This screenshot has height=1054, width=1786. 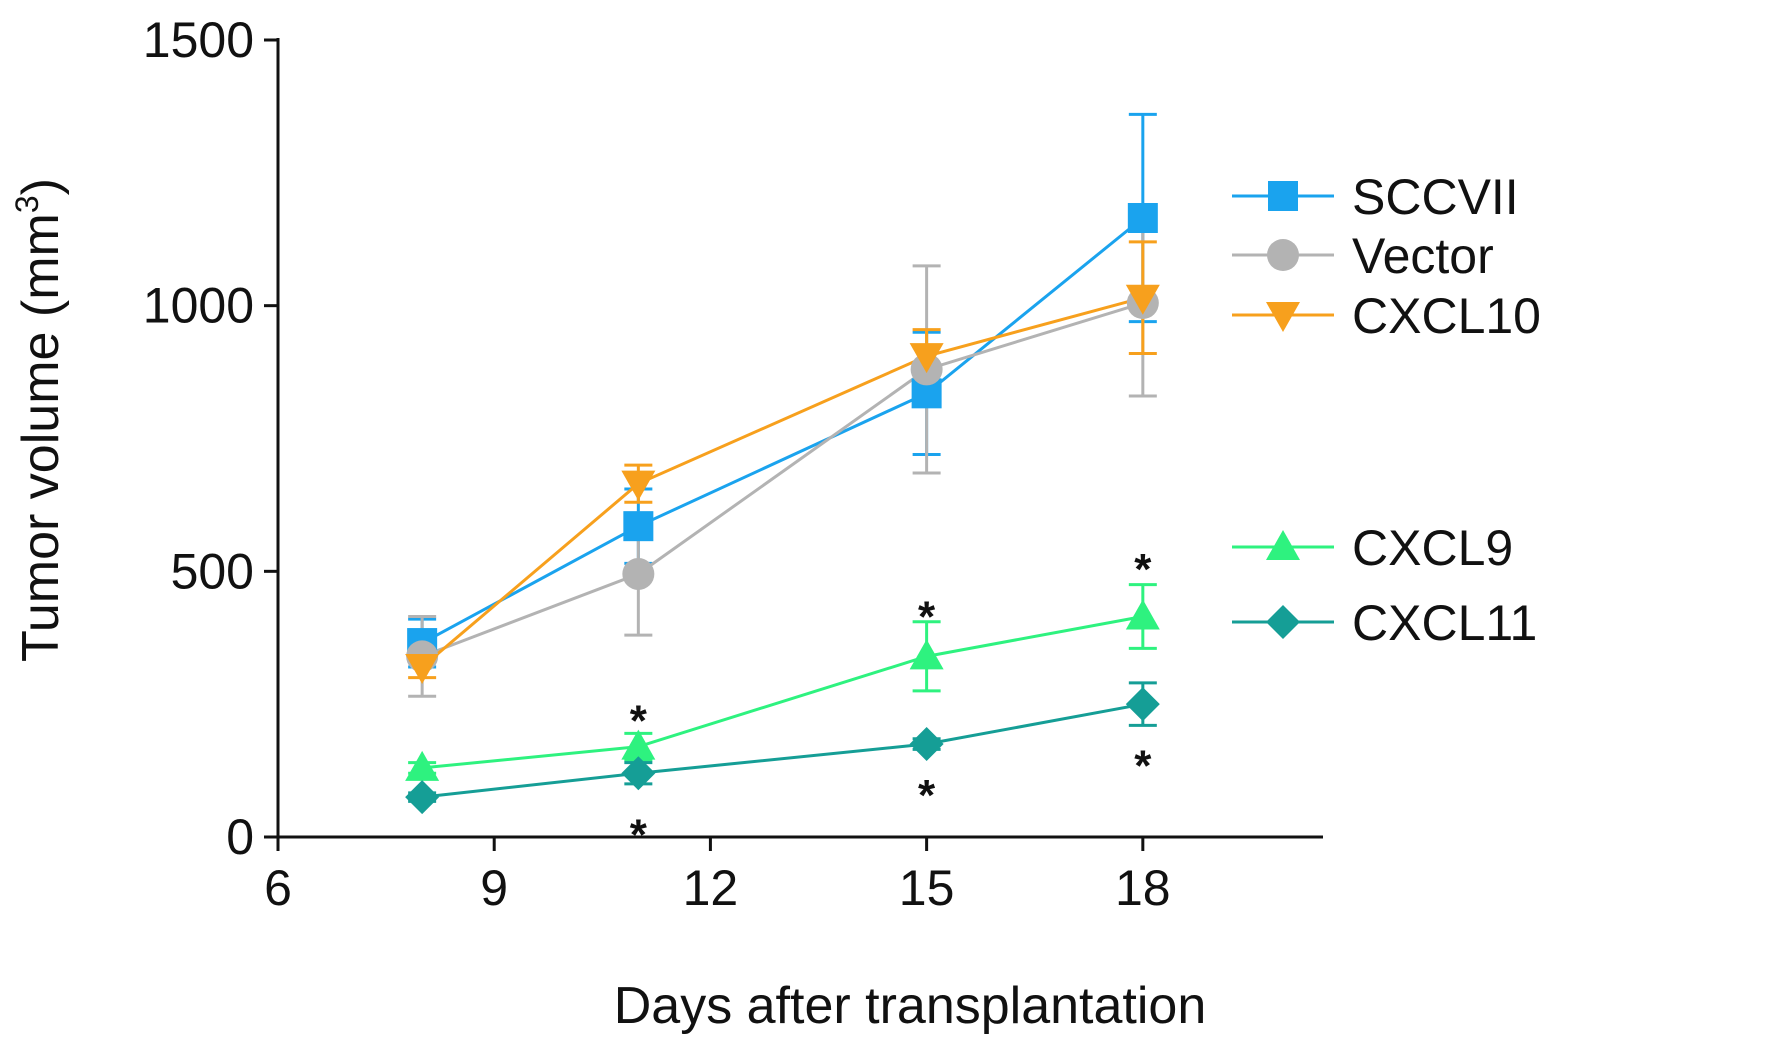 I want to click on y-tick-label: 500, so click(x=212, y=571).